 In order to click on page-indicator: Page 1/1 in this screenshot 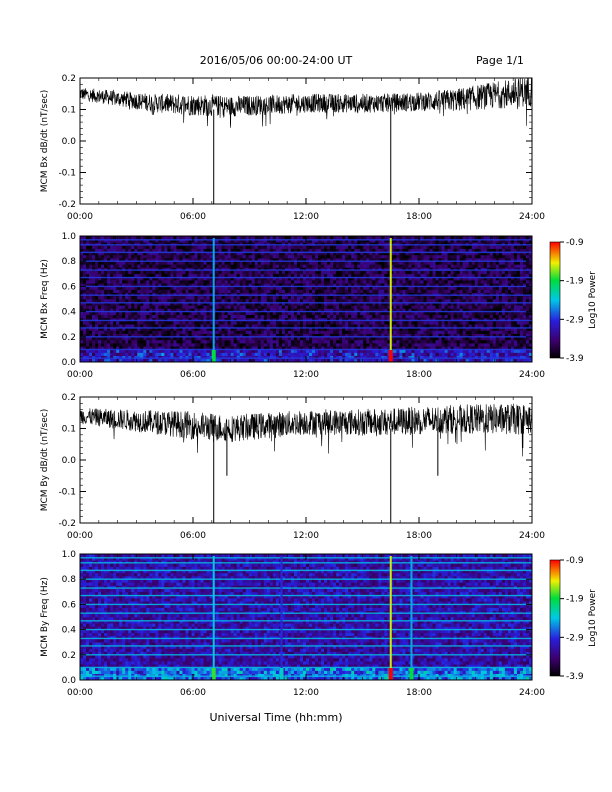, I will do `click(500, 60)`.